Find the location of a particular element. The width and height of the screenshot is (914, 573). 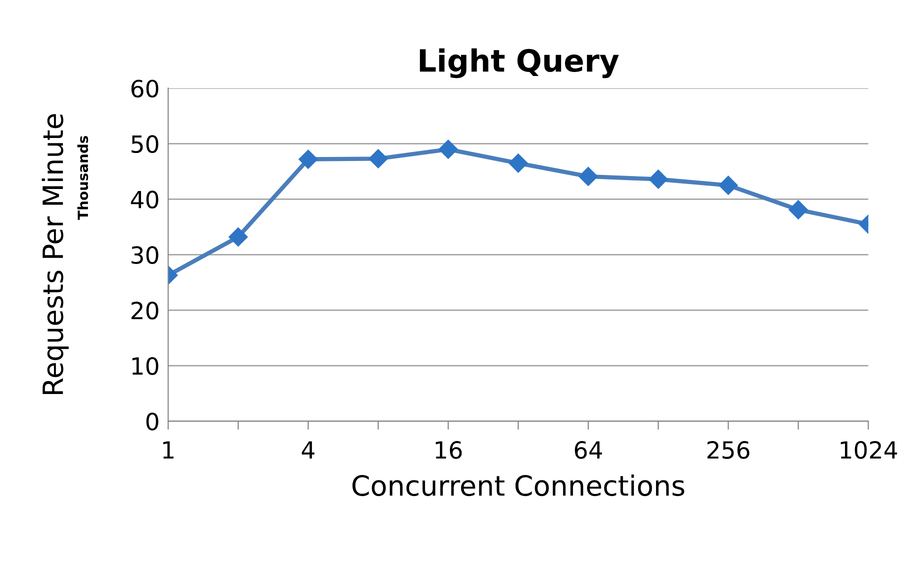

x-tick-label: 1024 is located at coordinates (869, 450).